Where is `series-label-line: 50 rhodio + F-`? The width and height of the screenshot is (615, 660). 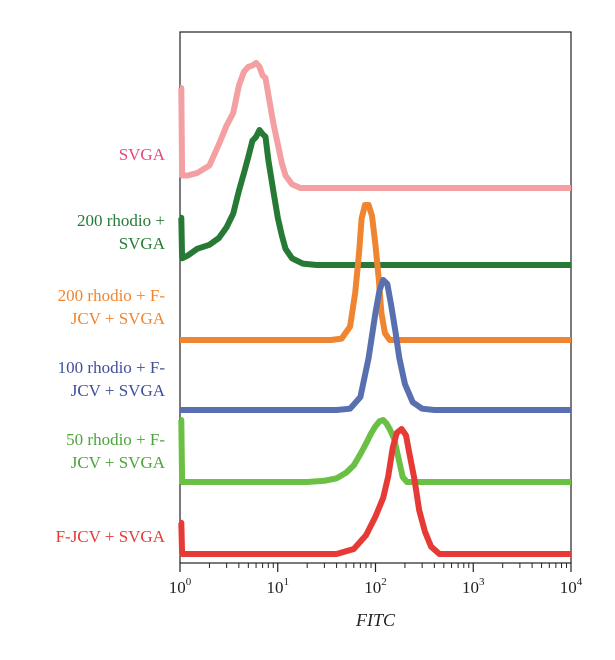 series-label-line: 50 rhodio + F- is located at coordinates (115, 439).